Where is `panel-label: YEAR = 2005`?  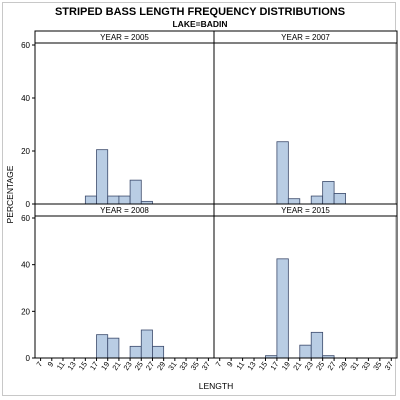 panel-label: YEAR = 2005 is located at coordinates (124, 37).